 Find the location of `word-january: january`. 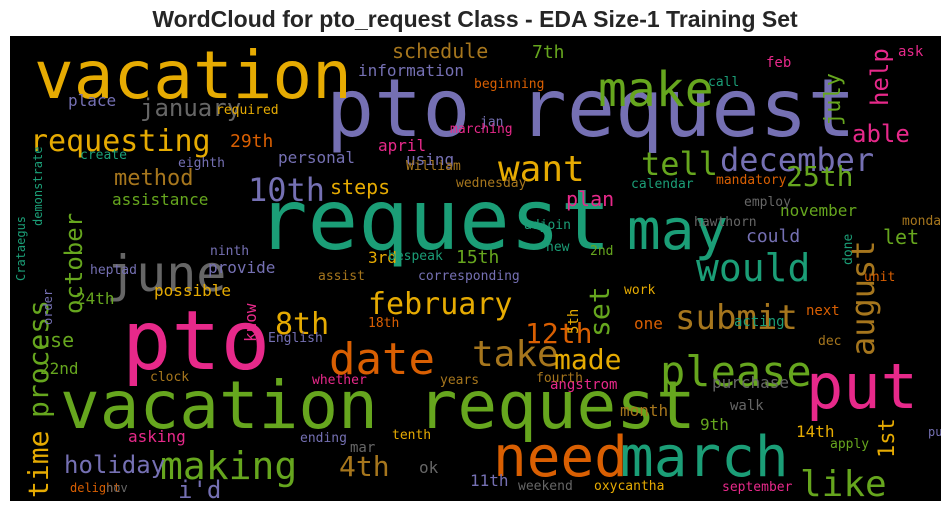

word-january: january is located at coordinates (190, 108).